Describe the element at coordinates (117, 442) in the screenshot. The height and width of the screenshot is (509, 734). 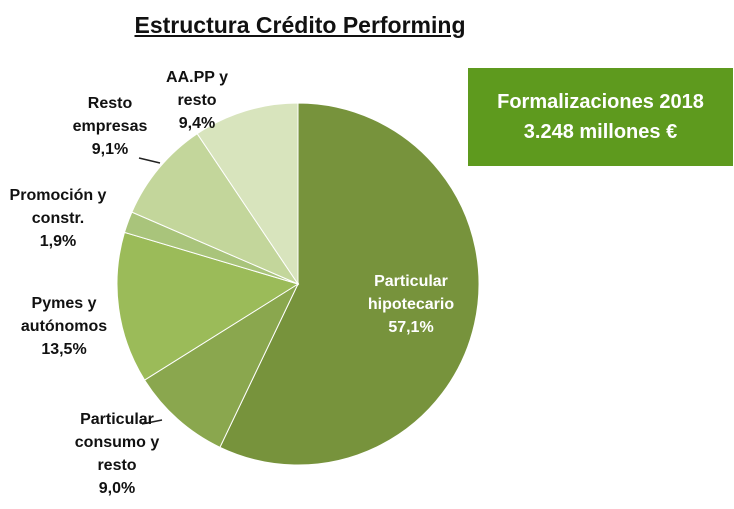
I see `category-label: Particular consumo y resto` at that location.